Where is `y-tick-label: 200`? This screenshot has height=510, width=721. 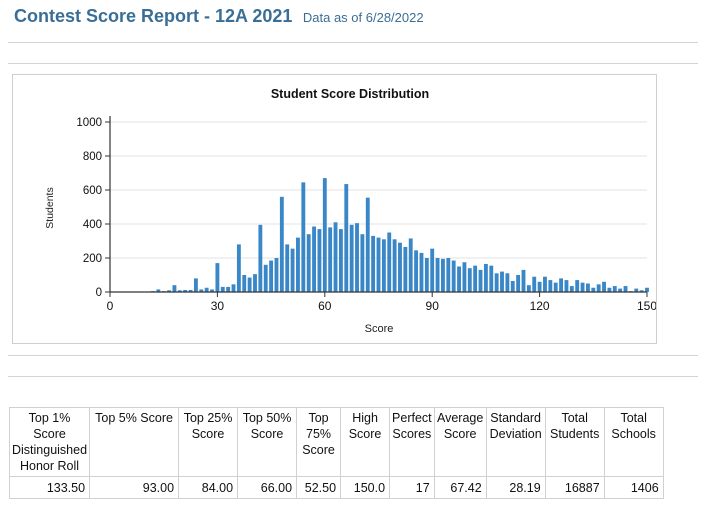
y-tick-label: 200 is located at coordinates (92, 259).